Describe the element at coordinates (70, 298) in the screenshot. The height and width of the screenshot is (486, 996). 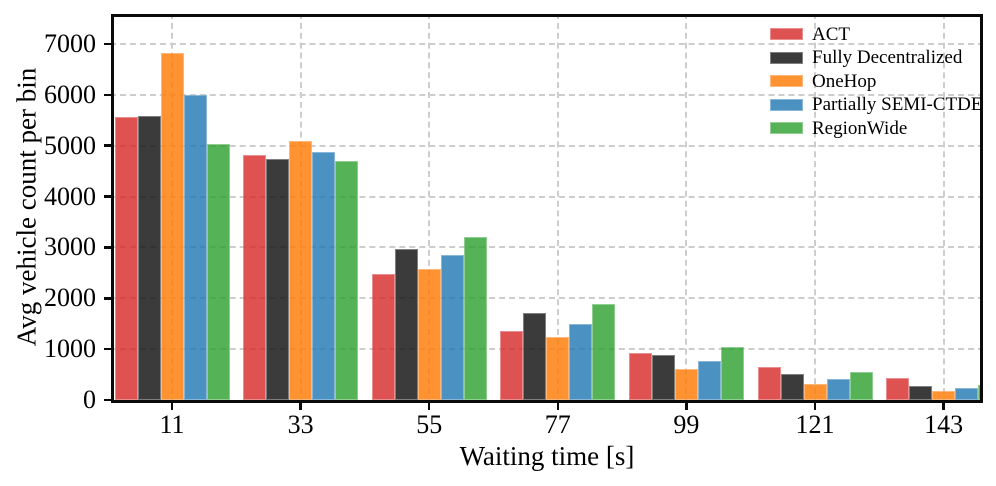
I see `y-tick-label: 2000` at that location.